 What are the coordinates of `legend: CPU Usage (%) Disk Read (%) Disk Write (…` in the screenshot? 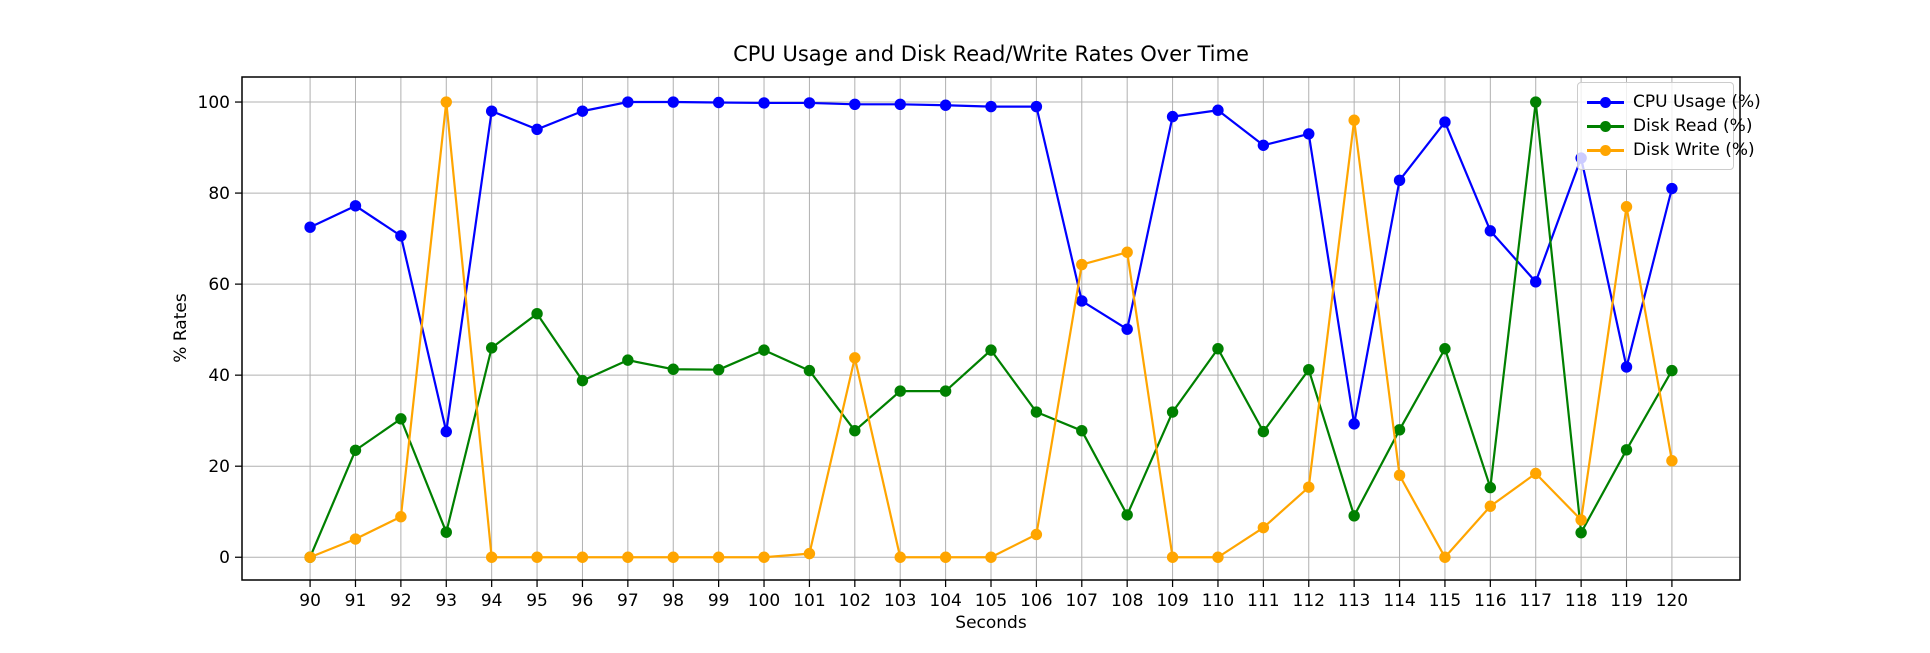 It's located at (1669, 126).